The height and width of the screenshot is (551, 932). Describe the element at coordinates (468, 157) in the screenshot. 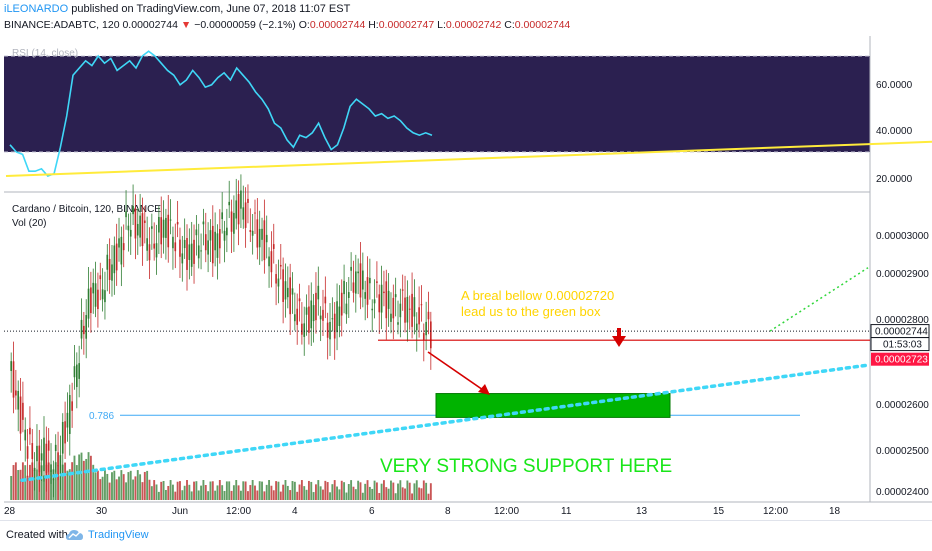

I see `rsi-trendline` at that location.